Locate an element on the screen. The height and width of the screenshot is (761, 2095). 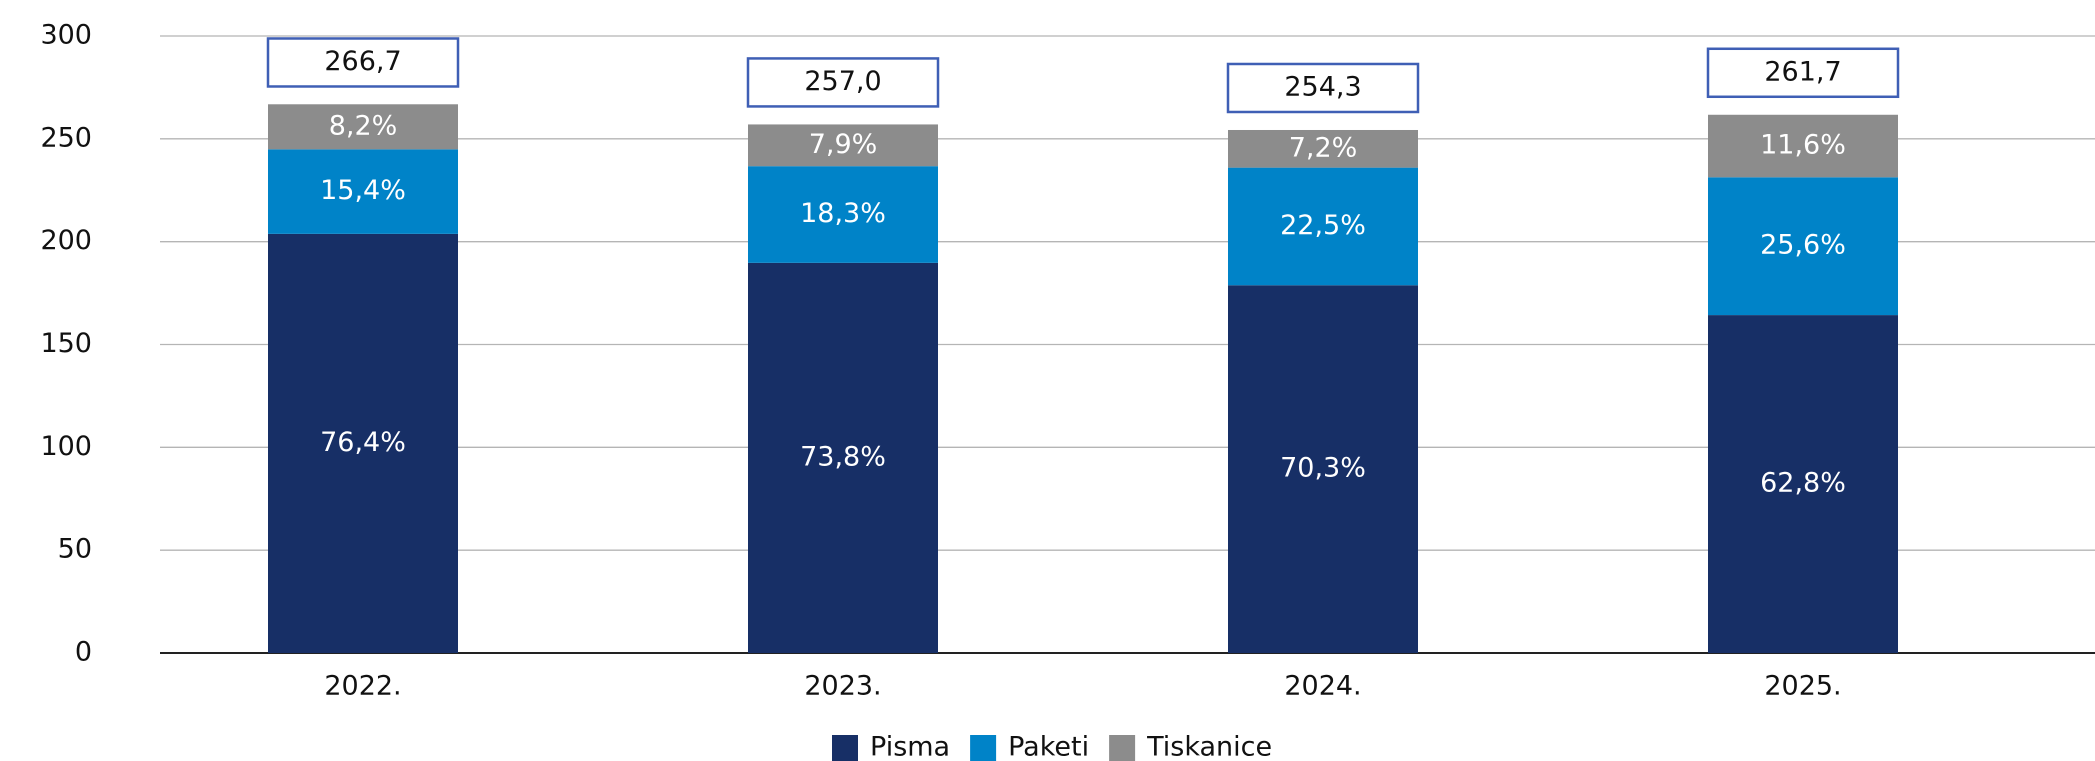
y-tick-label: 0 is located at coordinates (83, 652).